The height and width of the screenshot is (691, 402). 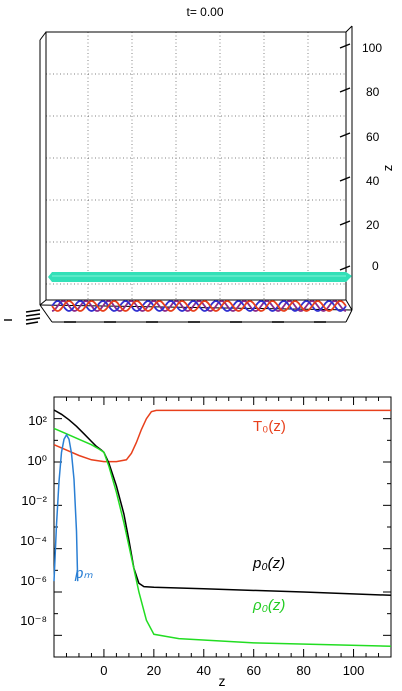 What do you see at coordinates (373, 181) in the screenshot?
I see `z-tick-label: 40` at bounding box center [373, 181].